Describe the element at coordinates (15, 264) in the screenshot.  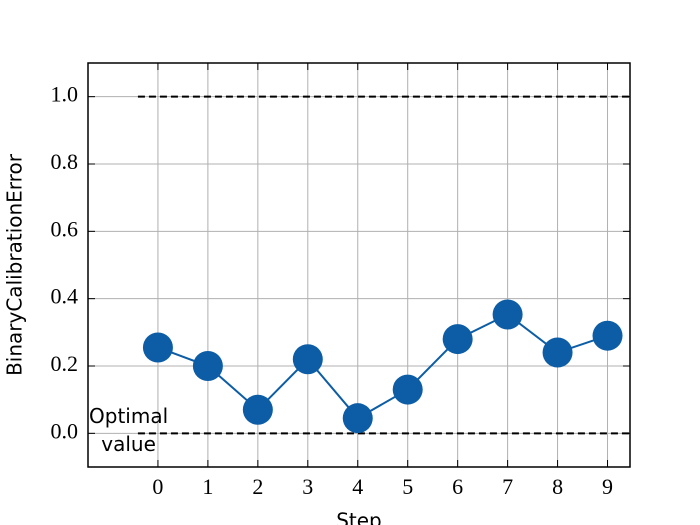
I see `y-axis-label: BinaryCalibrationError` at that location.